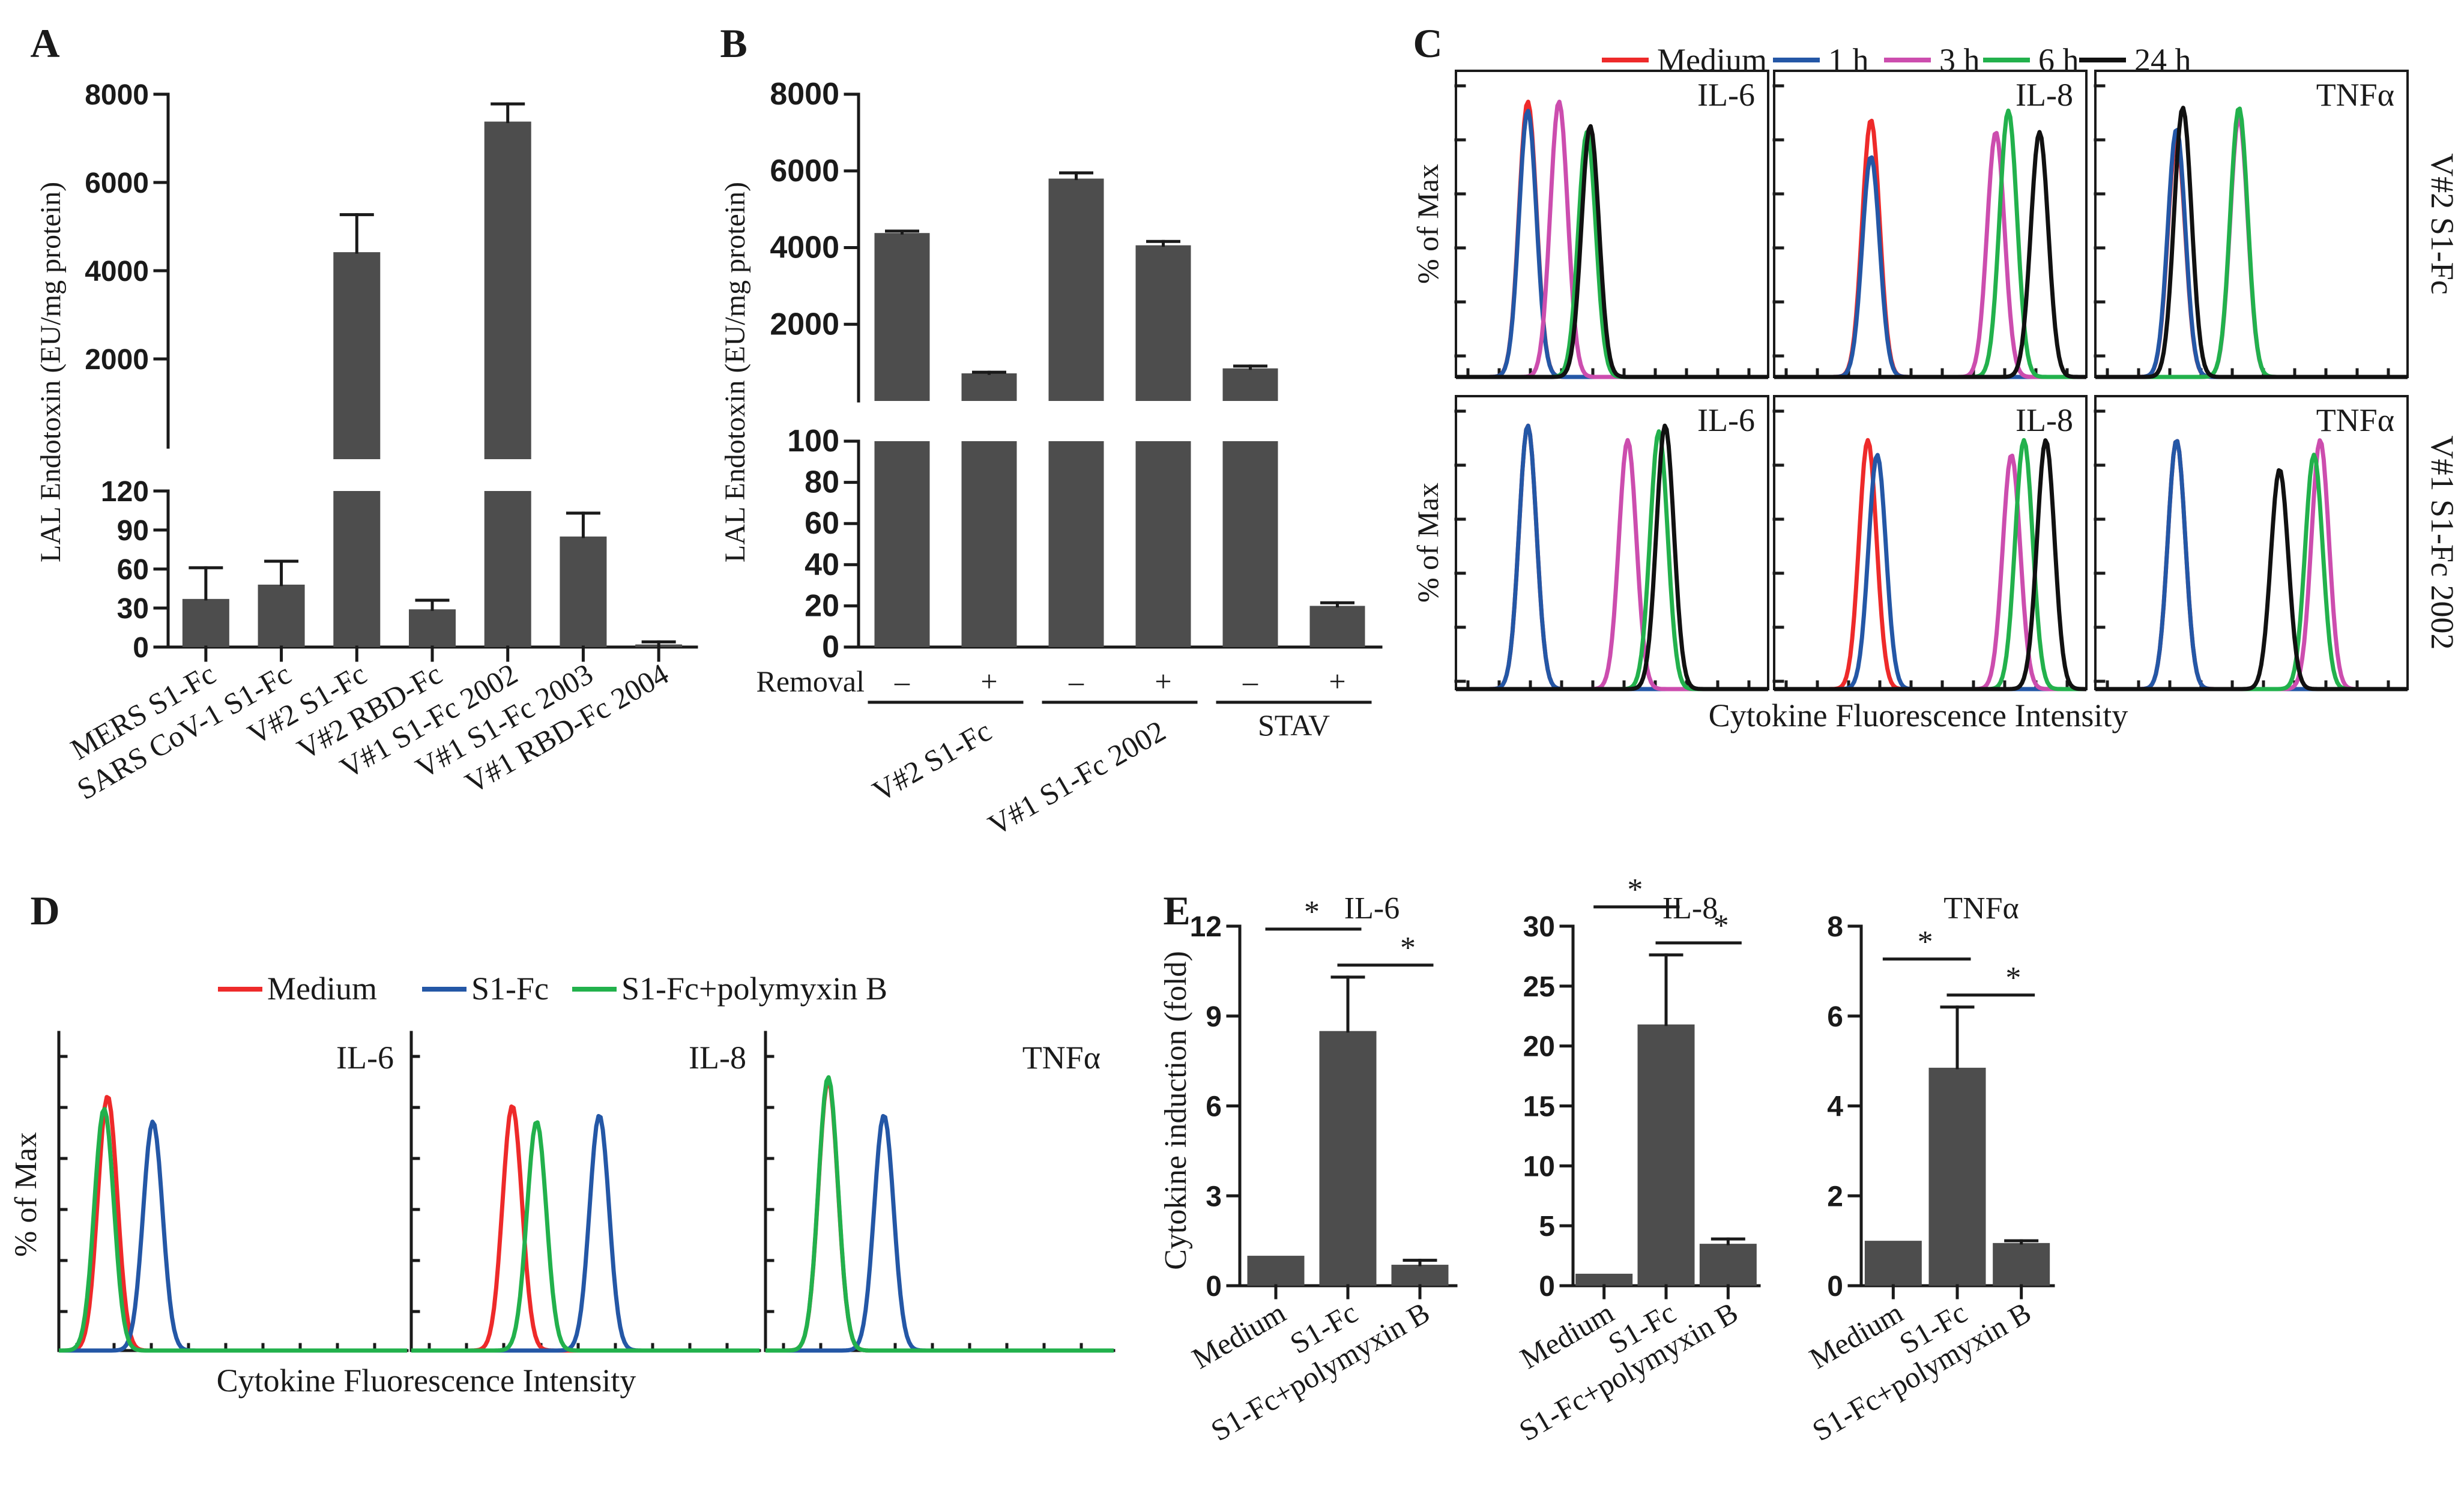 This screenshot has width=2464, height=1509. Describe the element at coordinates (735, 372) in the screenshot. I see `panel-b-y-axis-label: LAL Endotoxin (EU/mg protein)` at that location.